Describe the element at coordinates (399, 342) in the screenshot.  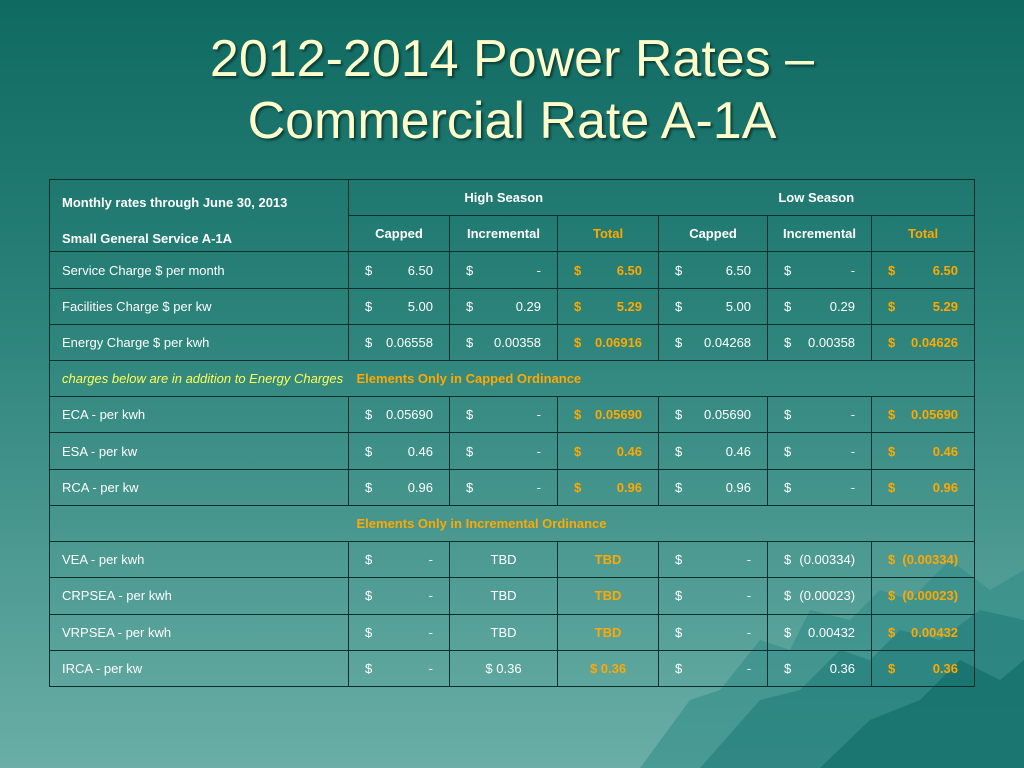
I see `rate-cell: $0.06558` at that location.